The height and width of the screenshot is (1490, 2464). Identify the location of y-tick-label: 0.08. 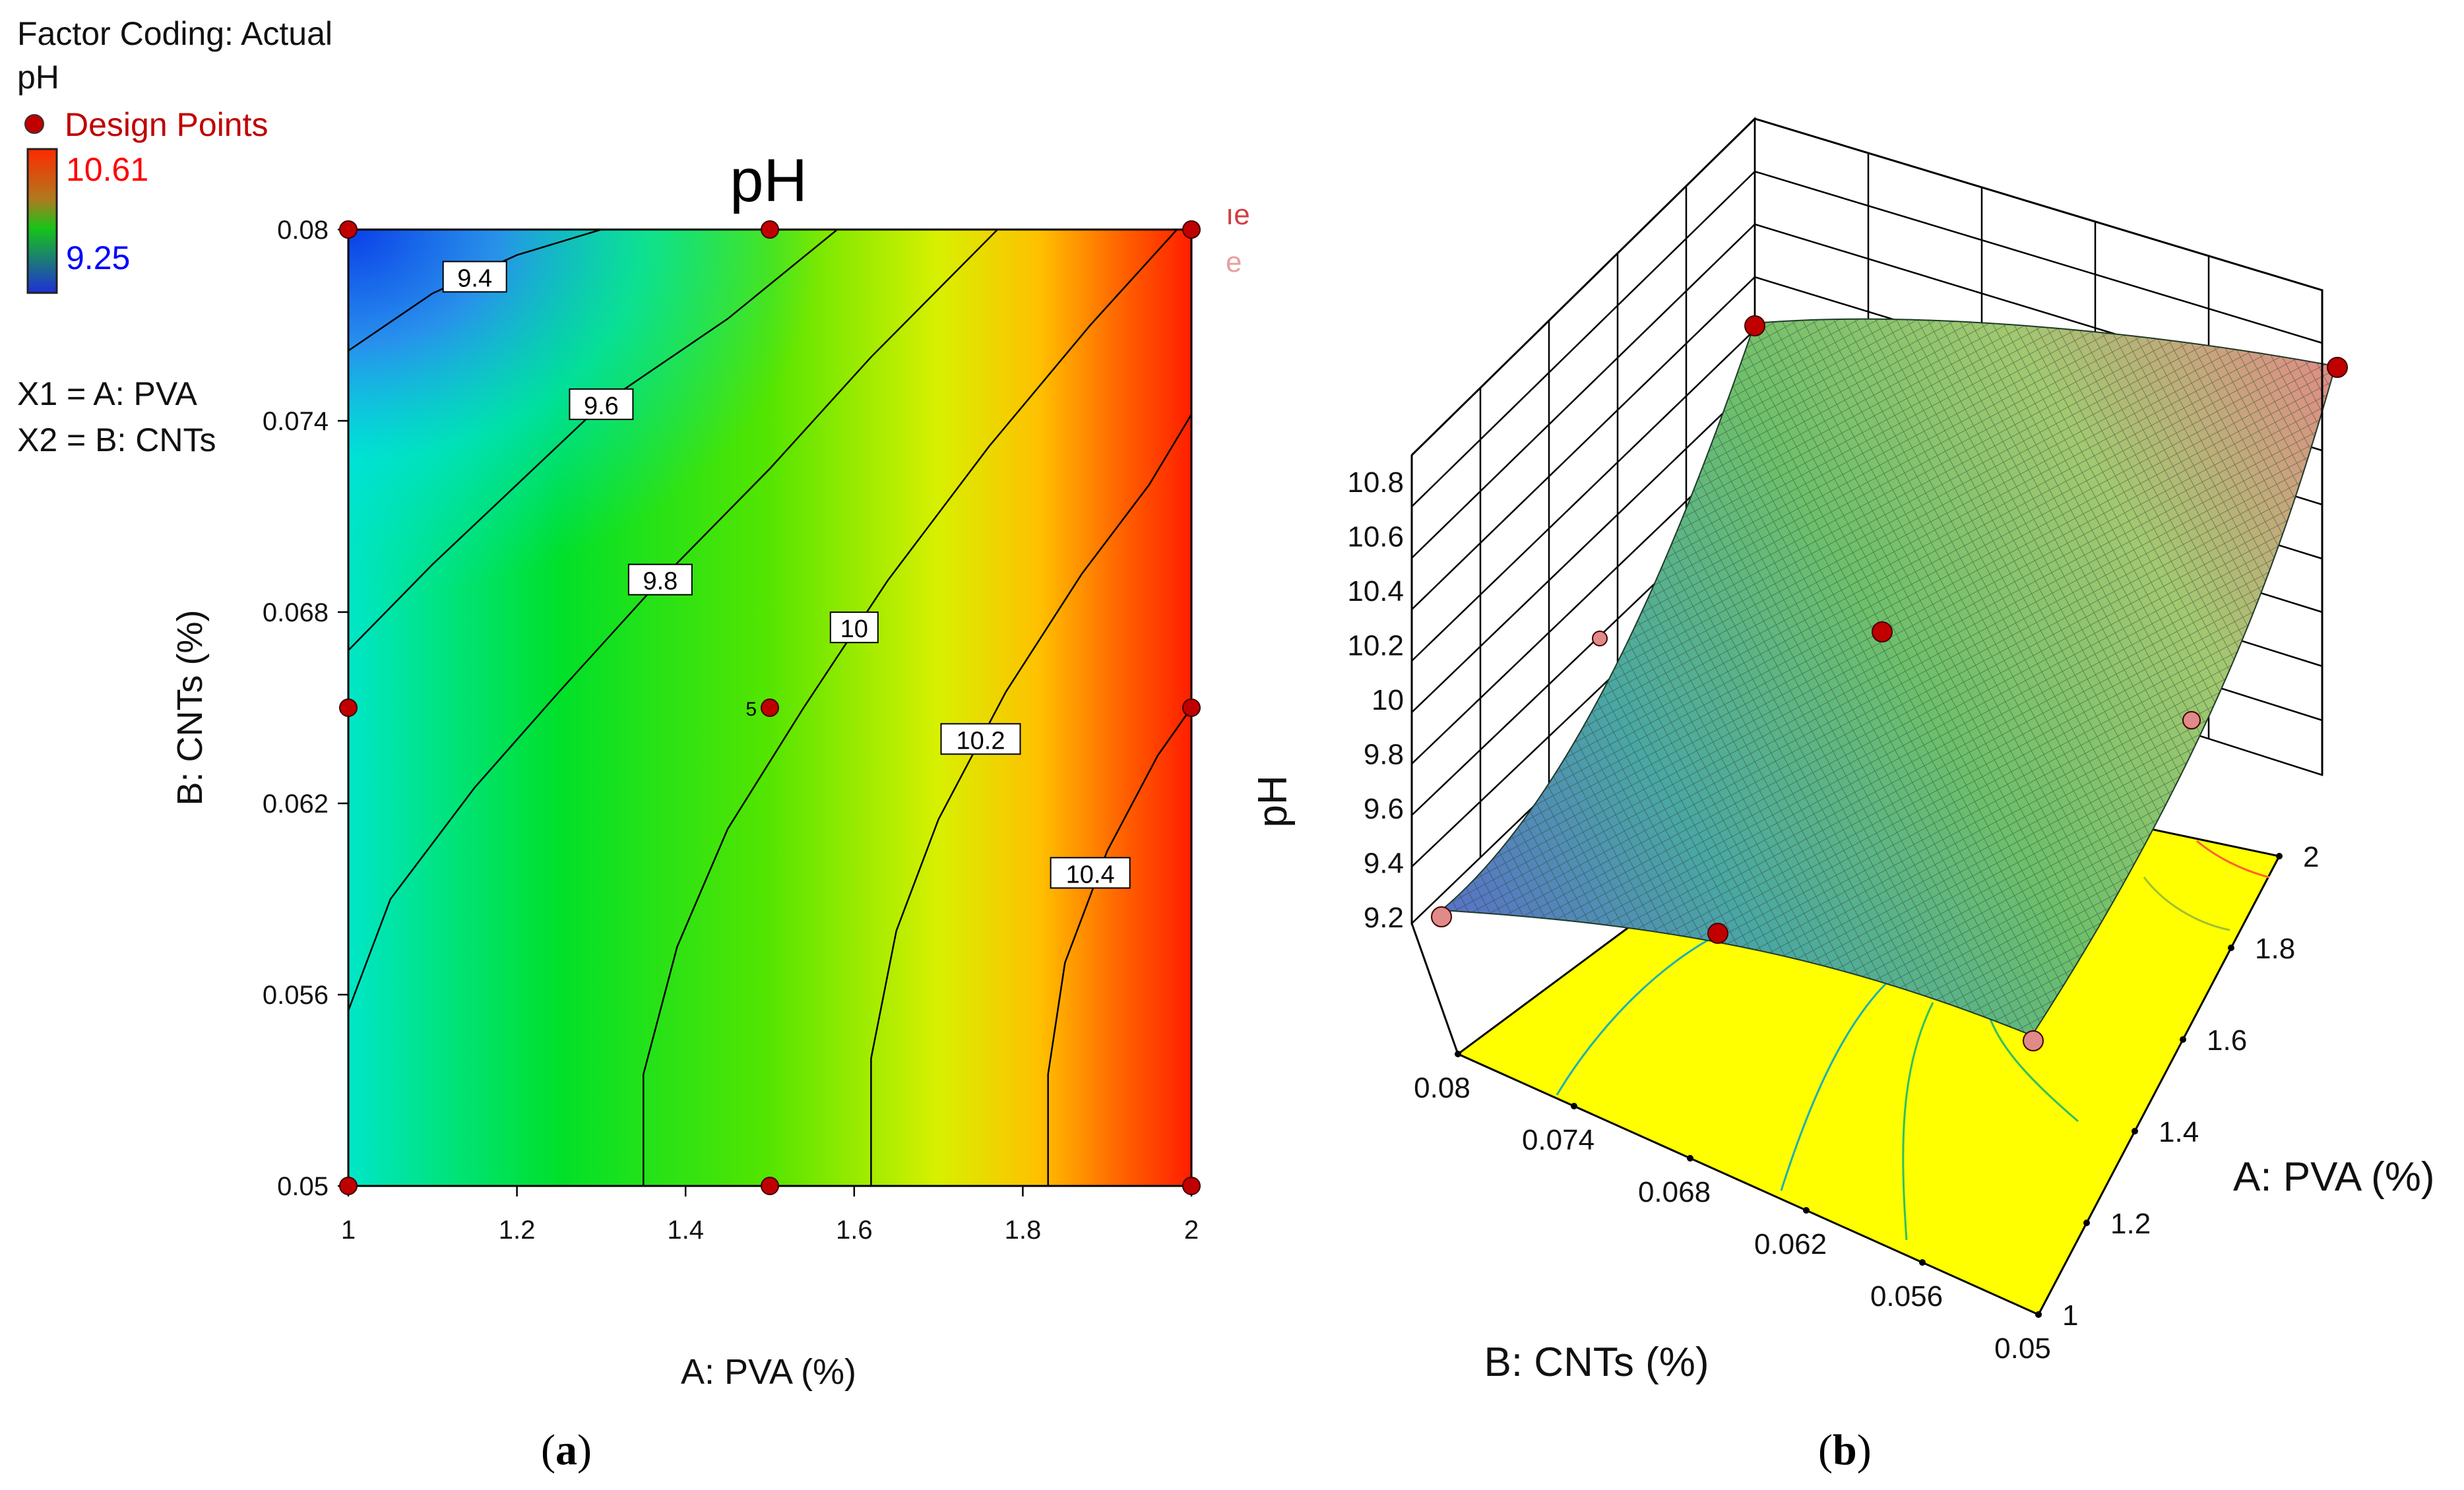
(303, 230).